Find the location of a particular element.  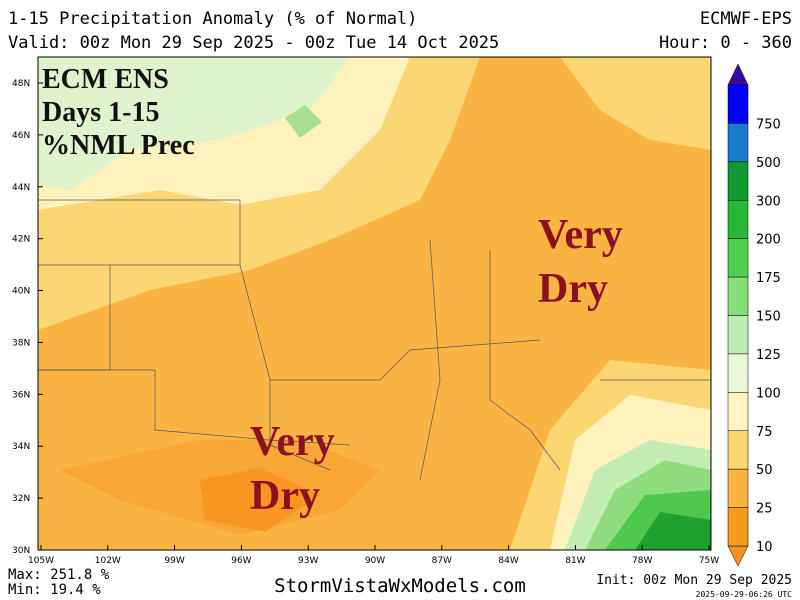

colorbar: 750 500 300 200 175 150 125 100 75 50 25 10 is located at coordinates (754, 315).